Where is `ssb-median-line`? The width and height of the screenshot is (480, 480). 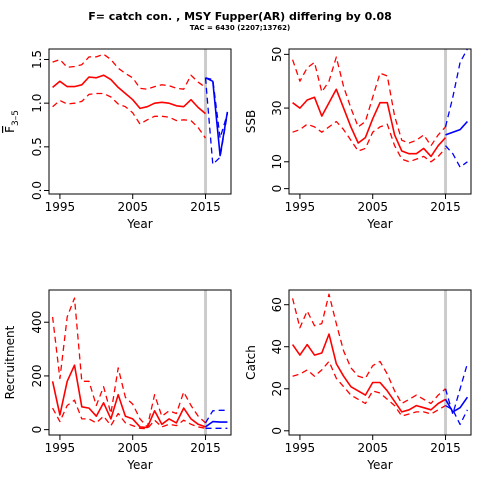
ssb-median-line is located at coordinates (369, 123).